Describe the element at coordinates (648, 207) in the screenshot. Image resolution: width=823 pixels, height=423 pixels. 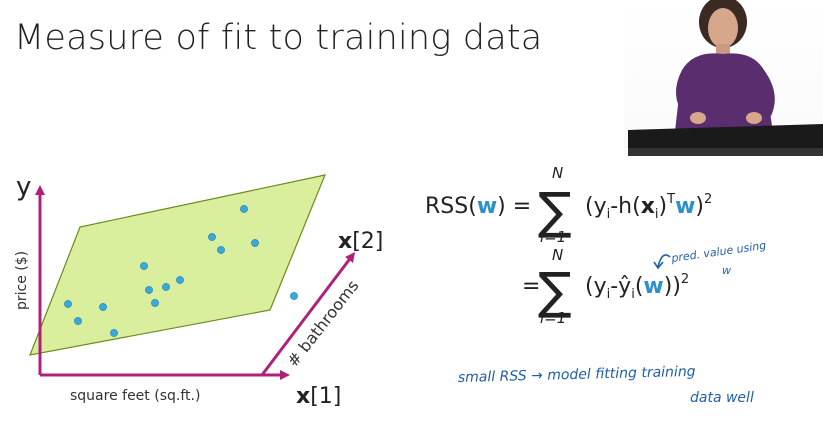
I see `rss-rhs-1: (yi-h(xi)Tw)2` at that location.